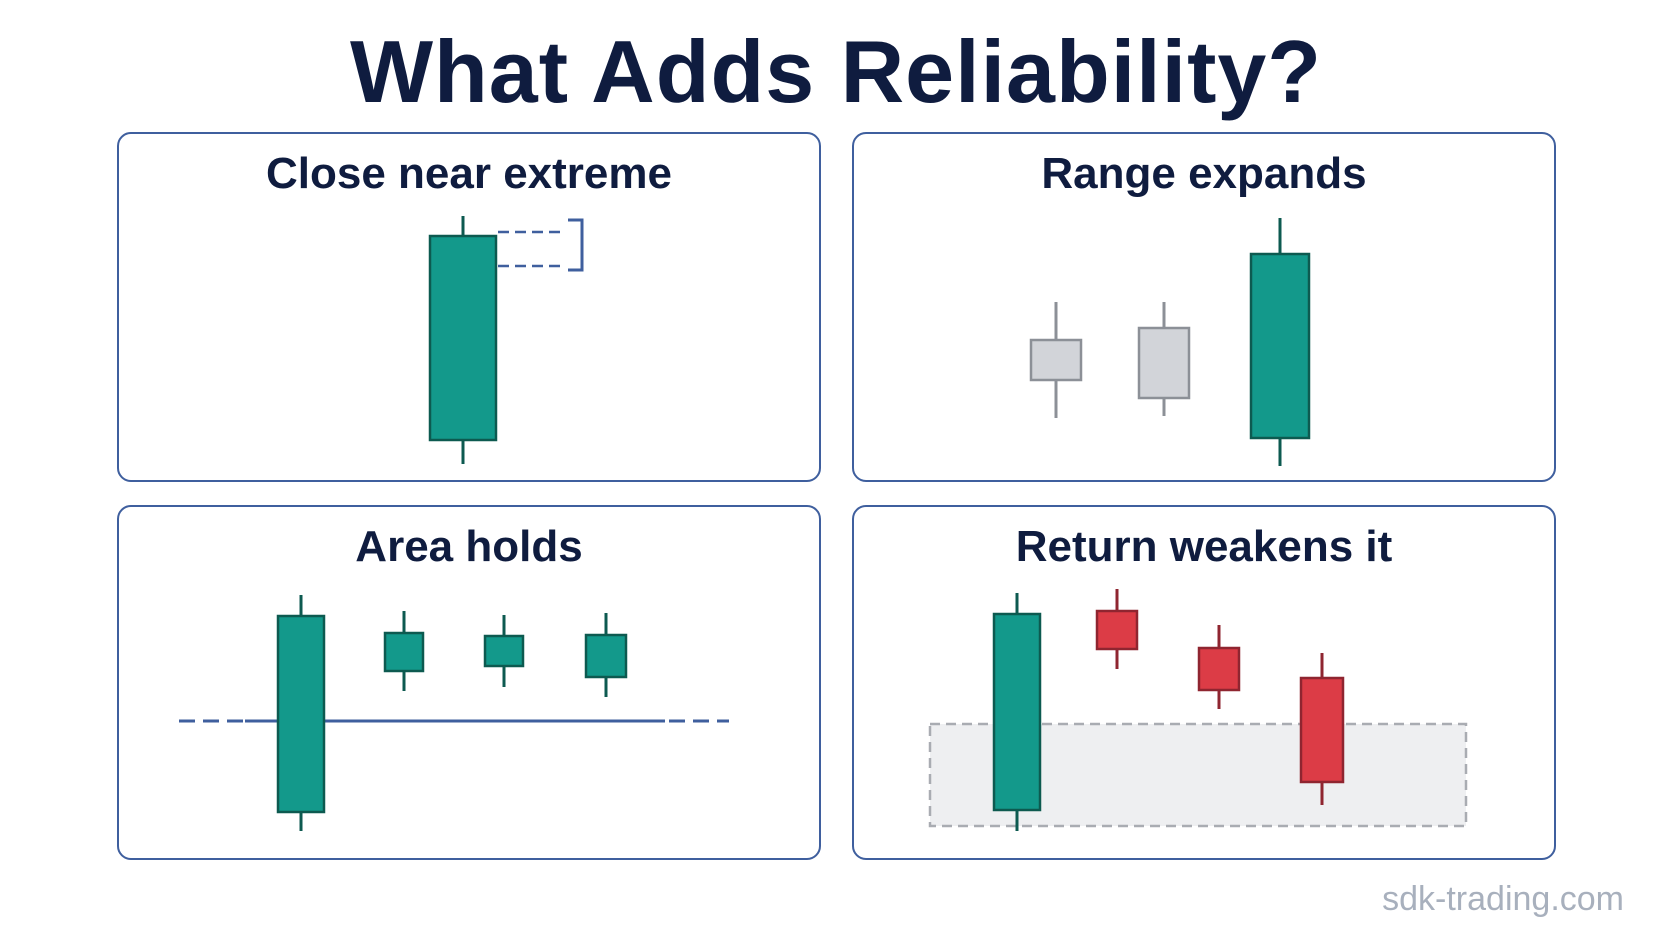 The image size is (1672, 941). What do you see at coordinates (1503, 899) in the screenshot?
I see `site-watermark: sdk-trading.com` at bounding box center [1503, 899].